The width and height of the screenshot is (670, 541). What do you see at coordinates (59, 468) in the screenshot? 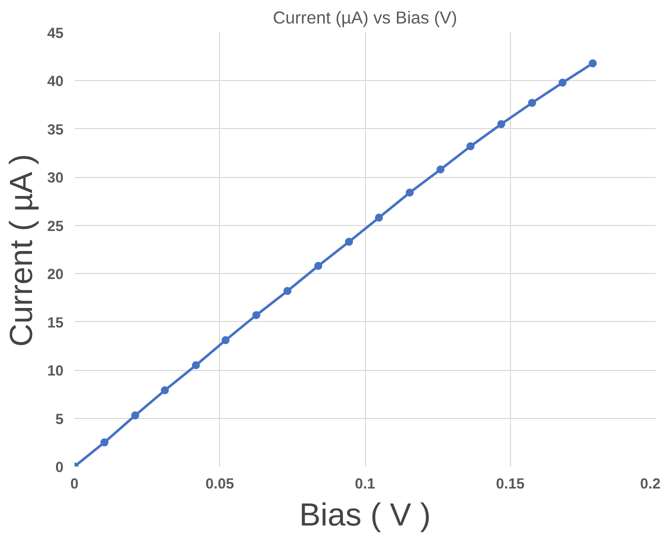
I see `y-tick-label: 0` at bounding box center [59, 468].